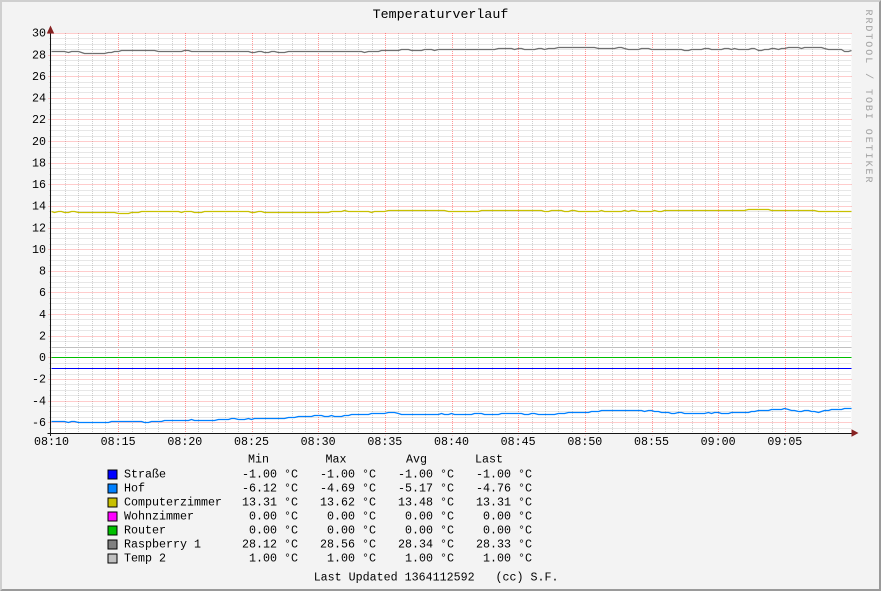 This screenshot has height=591, width=881. What do you see at coordinates (318, 442) in the screenshot?
I see `svg-text: 08:30` at bounding box center [318, 442].